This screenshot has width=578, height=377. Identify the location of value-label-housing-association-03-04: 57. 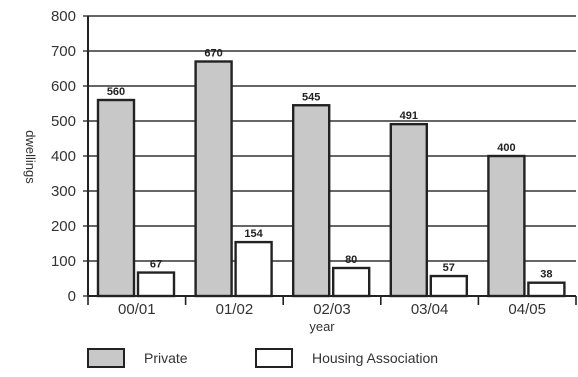
(449, 268).